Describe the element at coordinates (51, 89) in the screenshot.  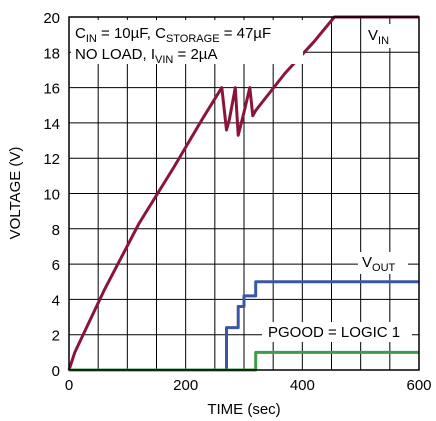
I see `y-tick-label: 16` at that location.